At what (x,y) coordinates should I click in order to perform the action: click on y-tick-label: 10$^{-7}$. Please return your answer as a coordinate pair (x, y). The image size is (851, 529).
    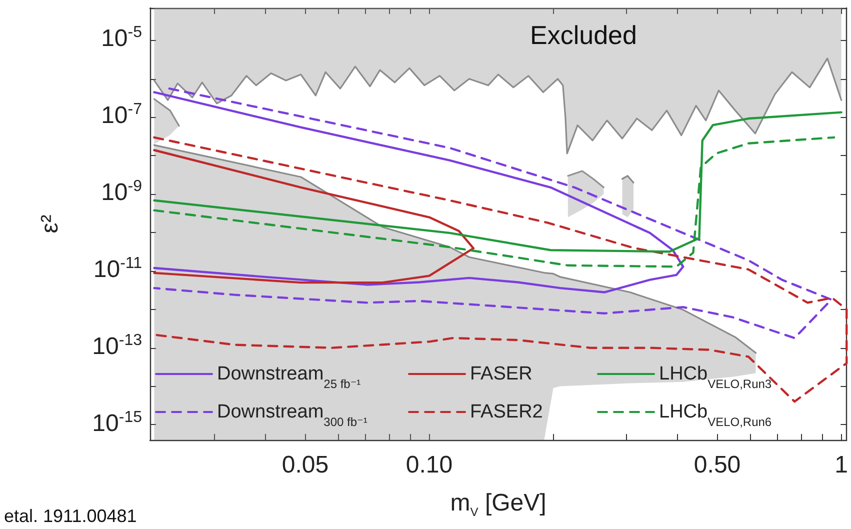
    Looking at the image, I should click on (121, 117).